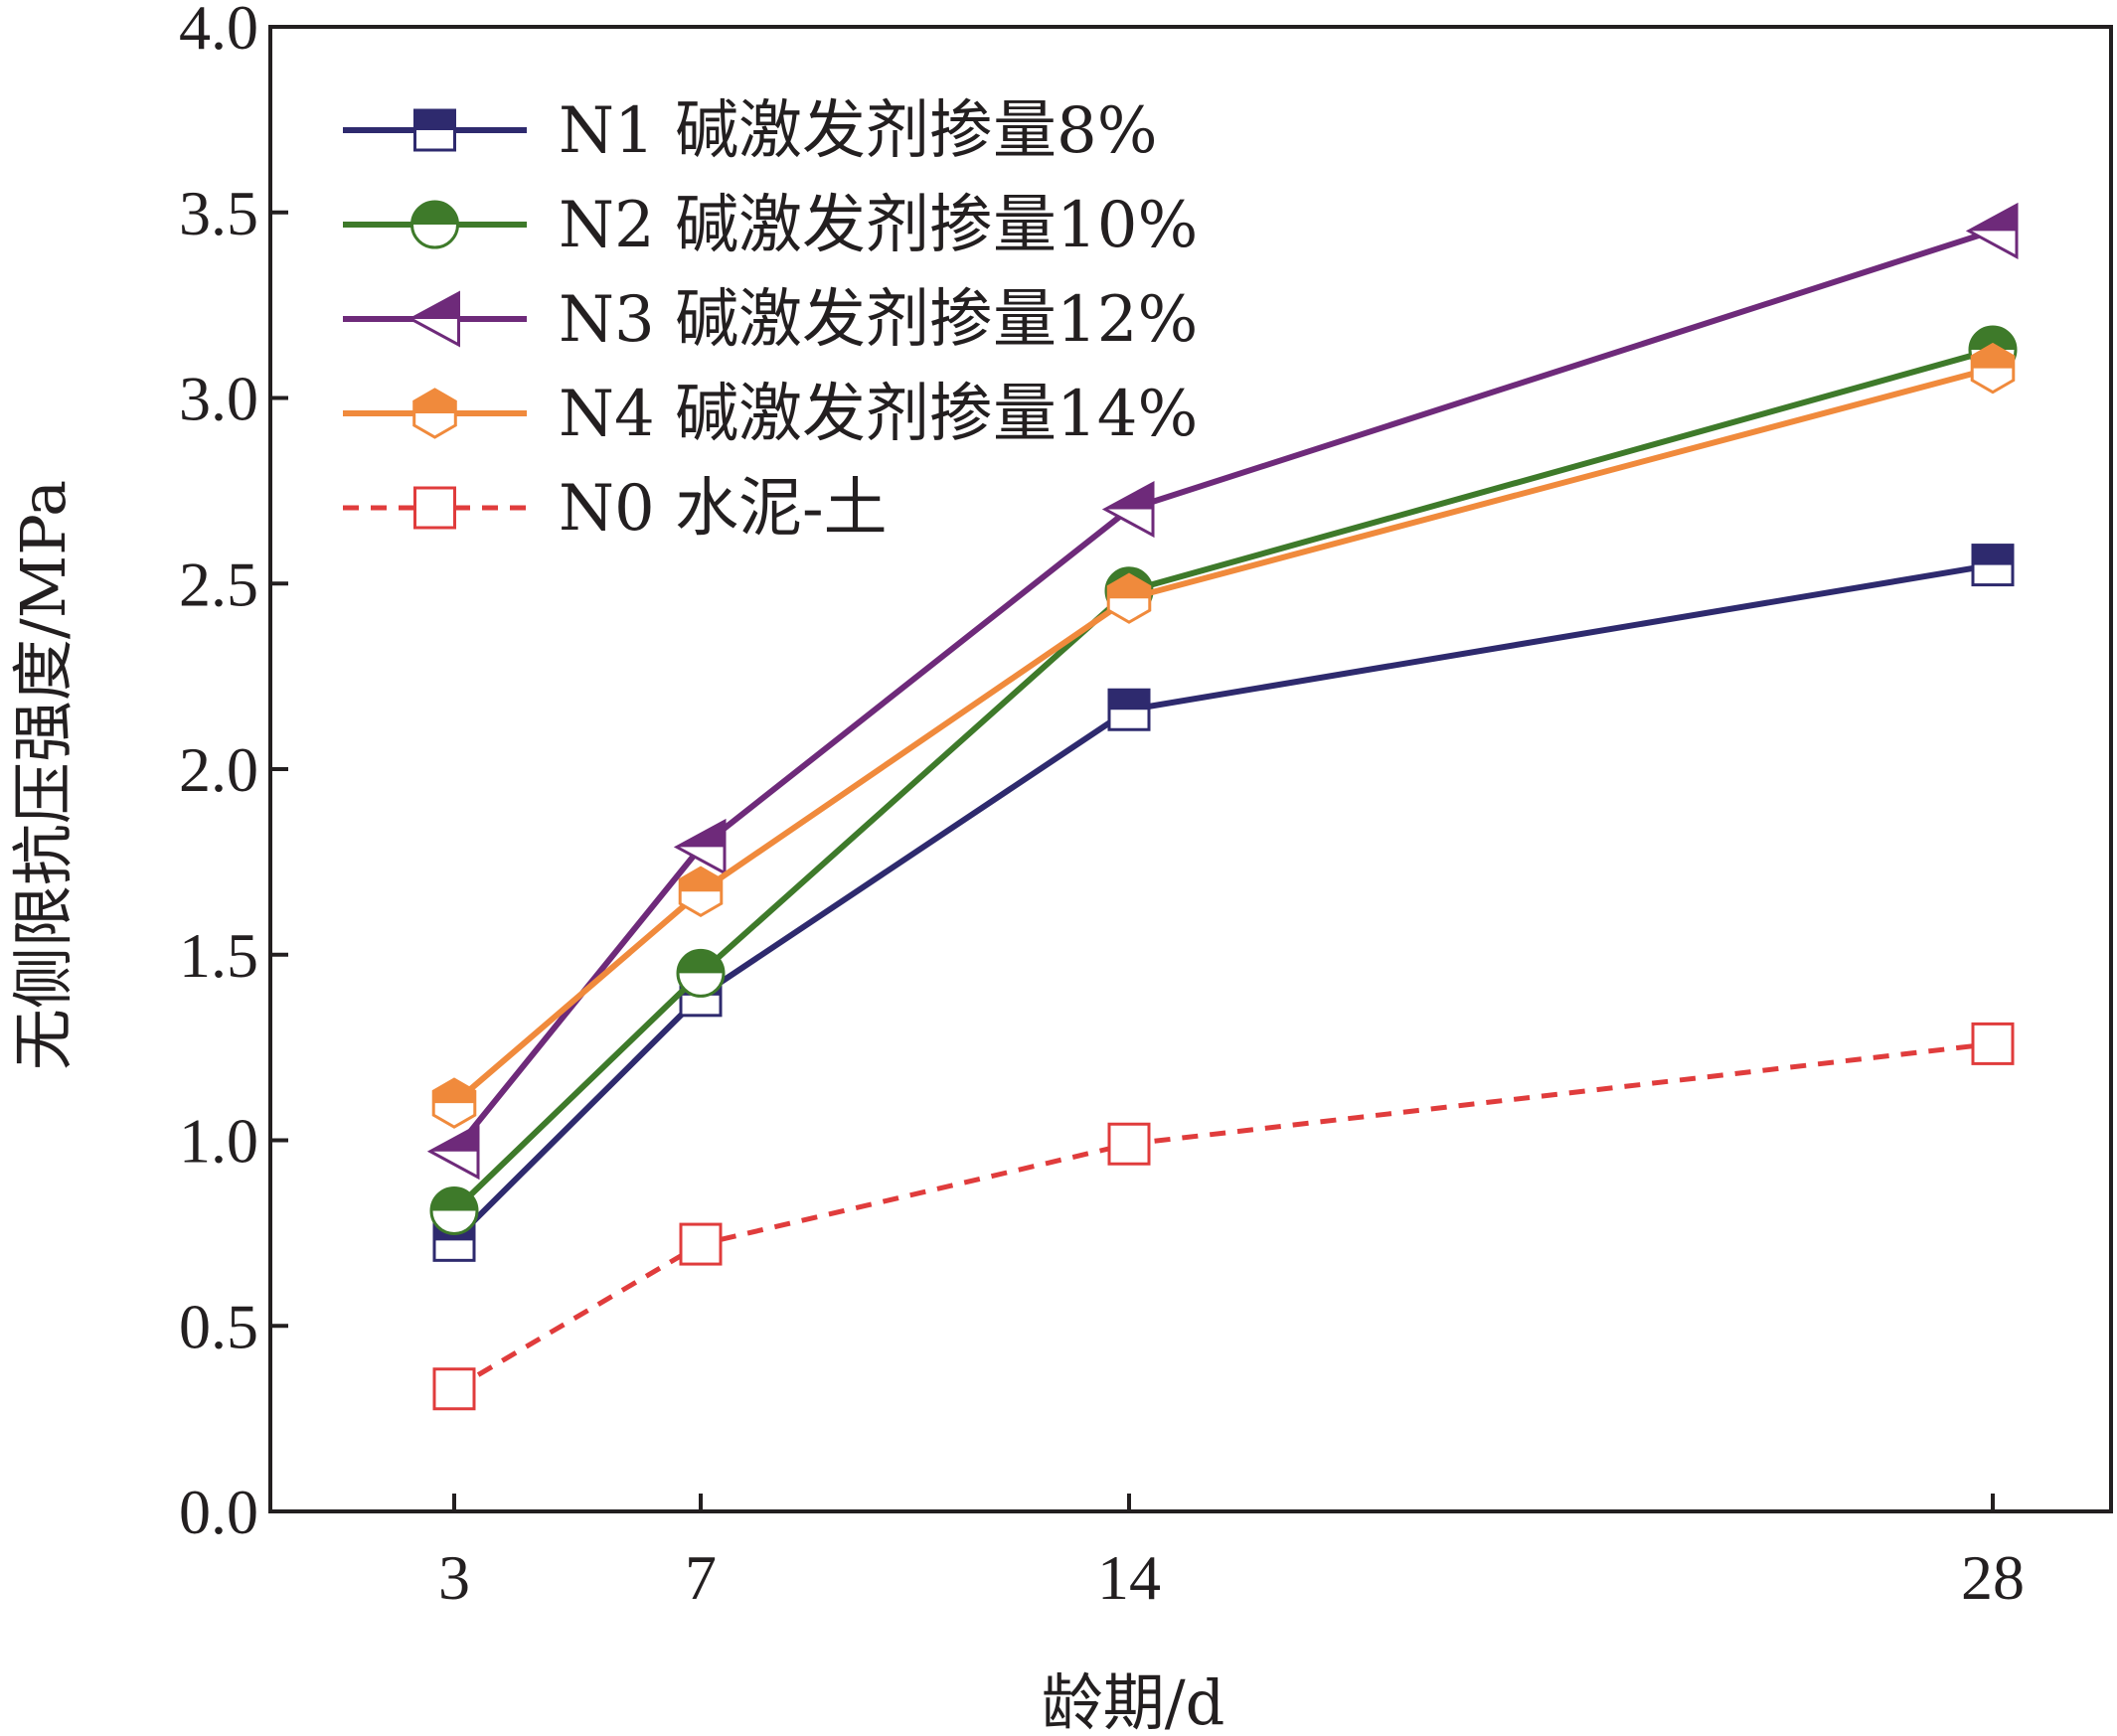 The width and height of the screenshot is (2117, 1736). What do you see at coordinates (1133, 1701) in the screenshot?
I see `x-axis-title: 龄期/d` at bounding box center [1133, 1701].